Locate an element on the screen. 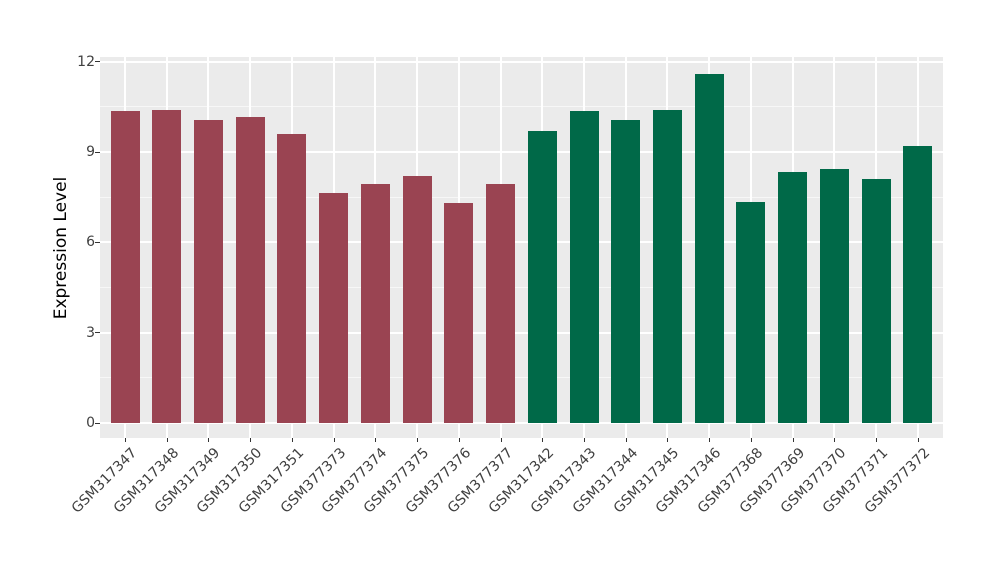 The height and width of the screenshot is (580, 1000). y-tick-label-9: 9 is located at coordinates (90, 152).